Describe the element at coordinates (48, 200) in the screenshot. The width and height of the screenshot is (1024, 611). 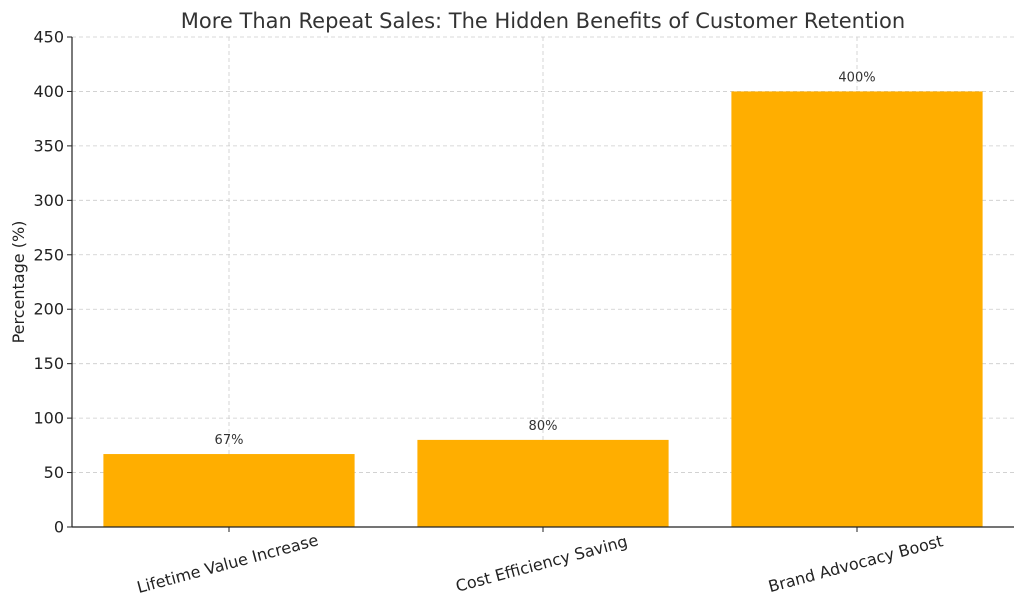
I see `y-tick-label: 300` at that location.